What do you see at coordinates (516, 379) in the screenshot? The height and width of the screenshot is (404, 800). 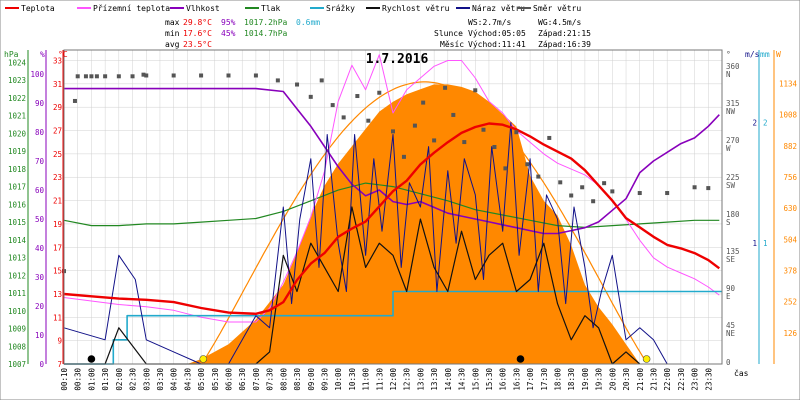 I see `axis-tick-time: 16:30` at bounding box center [516, 379].